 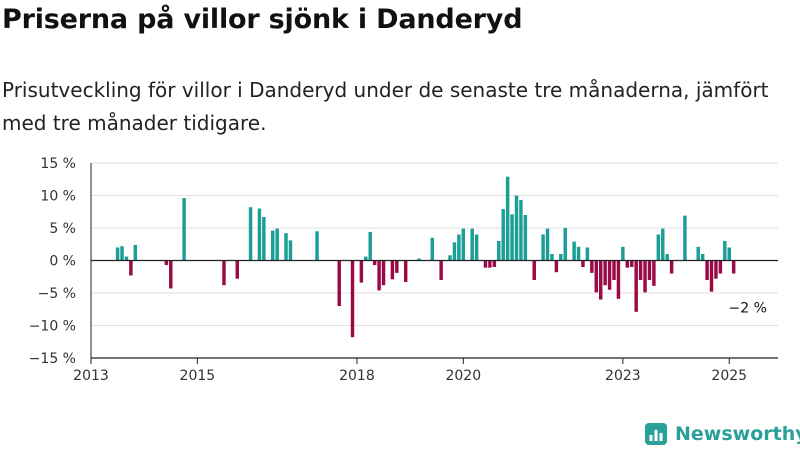 What do you see at coordinates (58, 197) in the screenshot?
I see `y-tick-label: 10 %` at bounding box center [58, 197].